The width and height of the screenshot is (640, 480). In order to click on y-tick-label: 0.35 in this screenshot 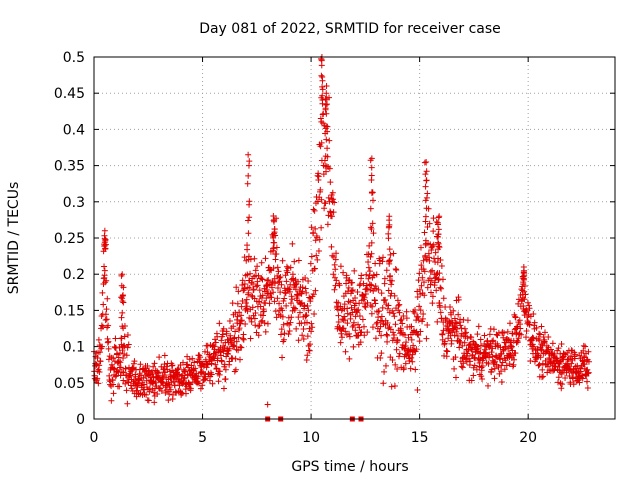, I will do `click(69, 167)`.